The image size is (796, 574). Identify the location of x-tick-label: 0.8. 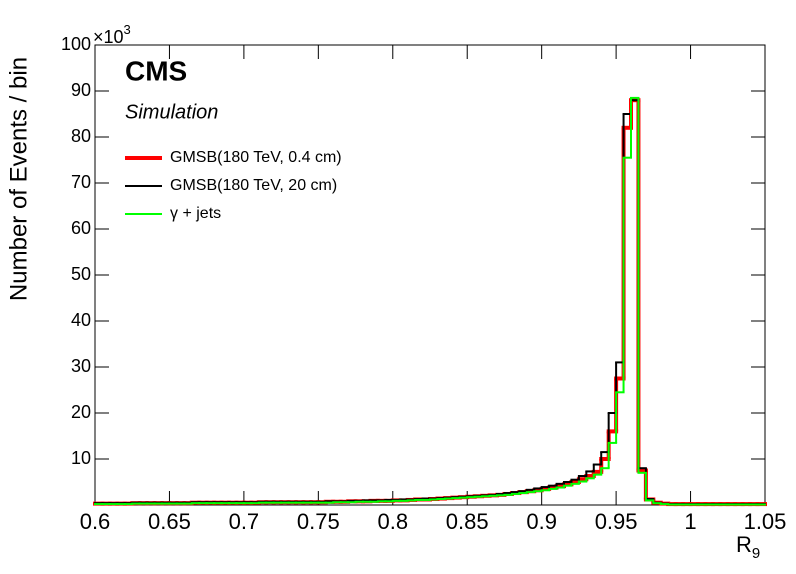
(392, 521).